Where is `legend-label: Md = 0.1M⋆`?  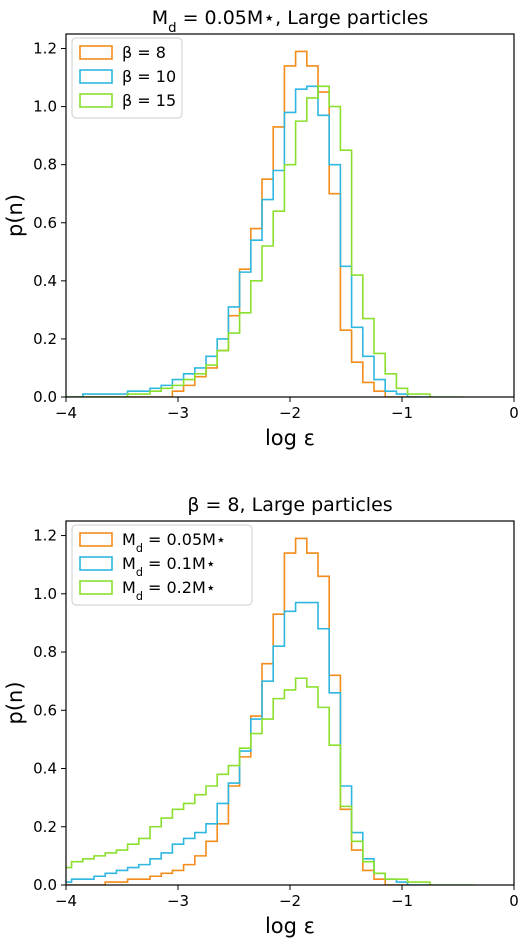
legend-label: Md = 0.1M⋆ is located at coordinates (169, 566).